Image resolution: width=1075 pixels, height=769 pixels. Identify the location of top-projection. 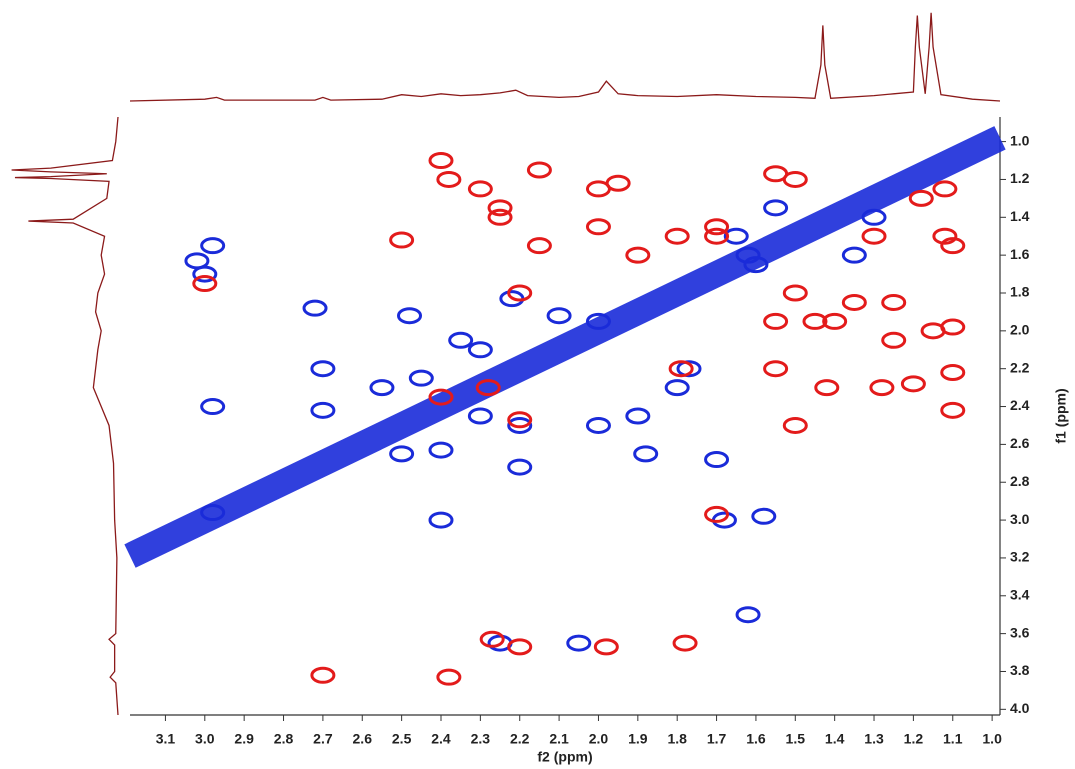
(565, 57).